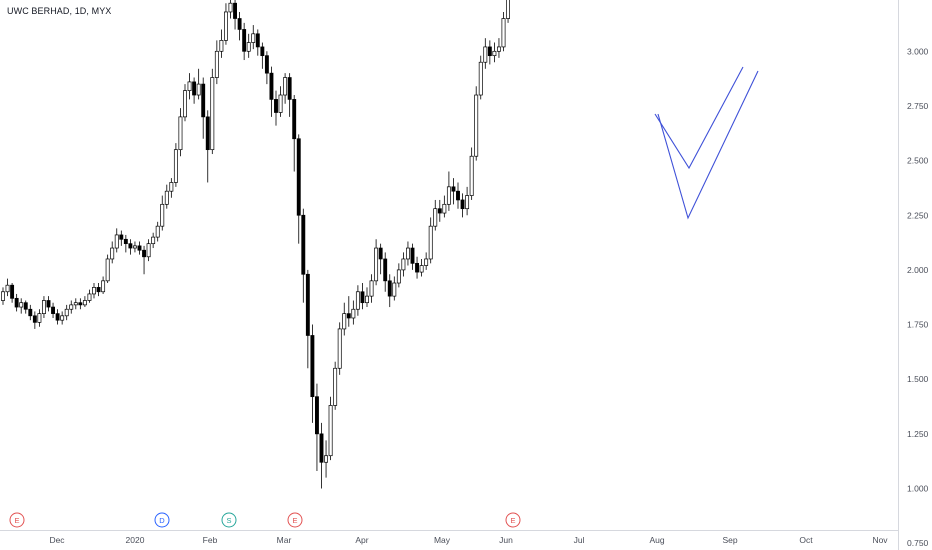 This screenshot has width=932, height=550. I want to click on event-marker-letter: S, so click(228, 520).